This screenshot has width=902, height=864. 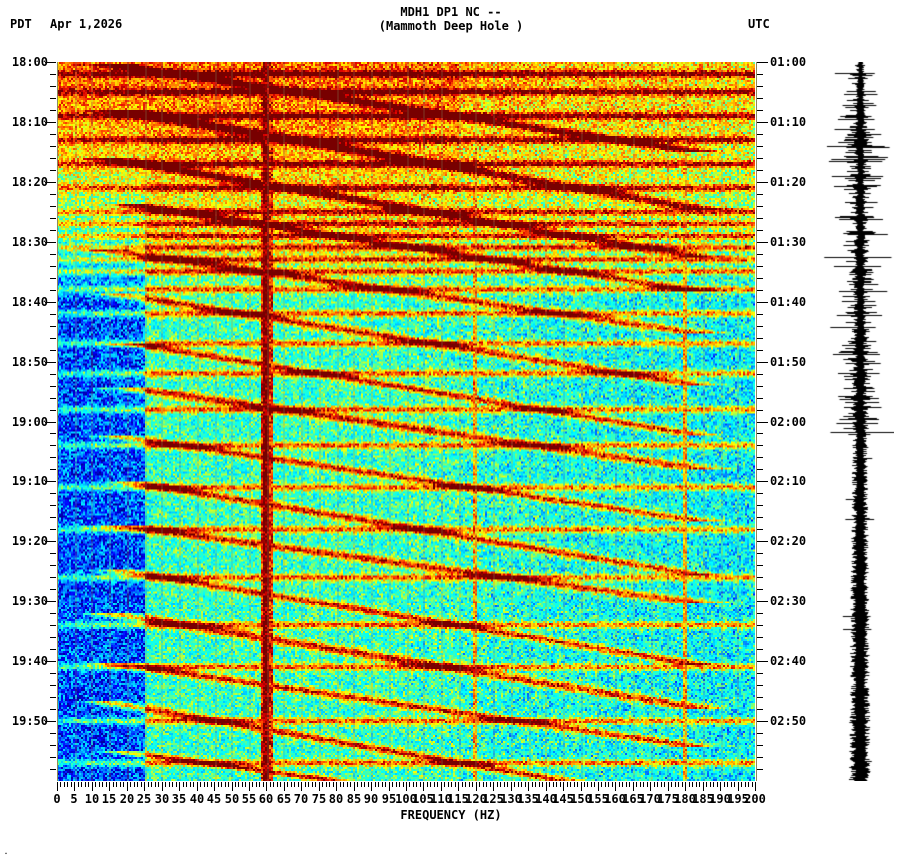 I want to click on timezone-label-left: PDT, so click(x=21, y=24).